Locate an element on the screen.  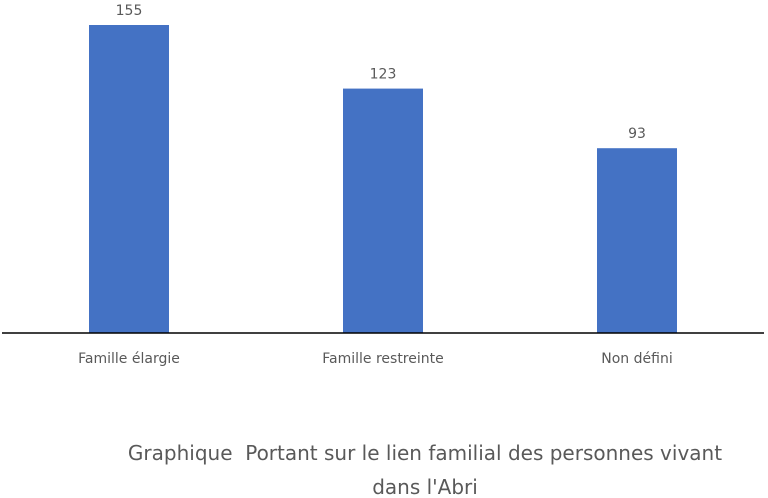
data-label: 123 is located at coordinates (383, 75).